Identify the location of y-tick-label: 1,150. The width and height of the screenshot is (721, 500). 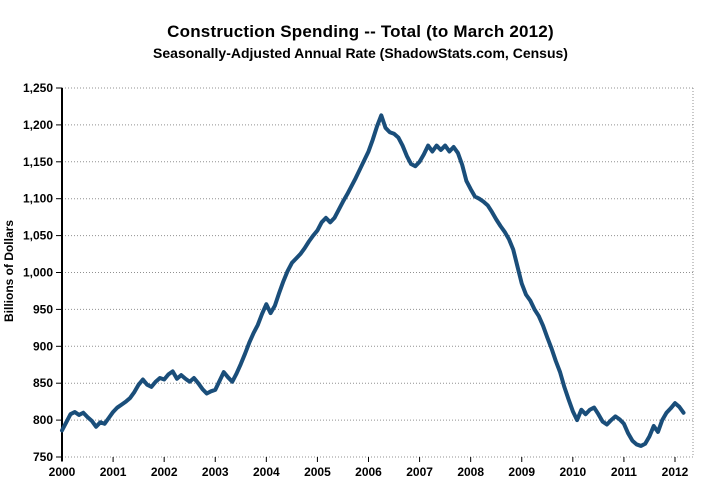
(38, 162).